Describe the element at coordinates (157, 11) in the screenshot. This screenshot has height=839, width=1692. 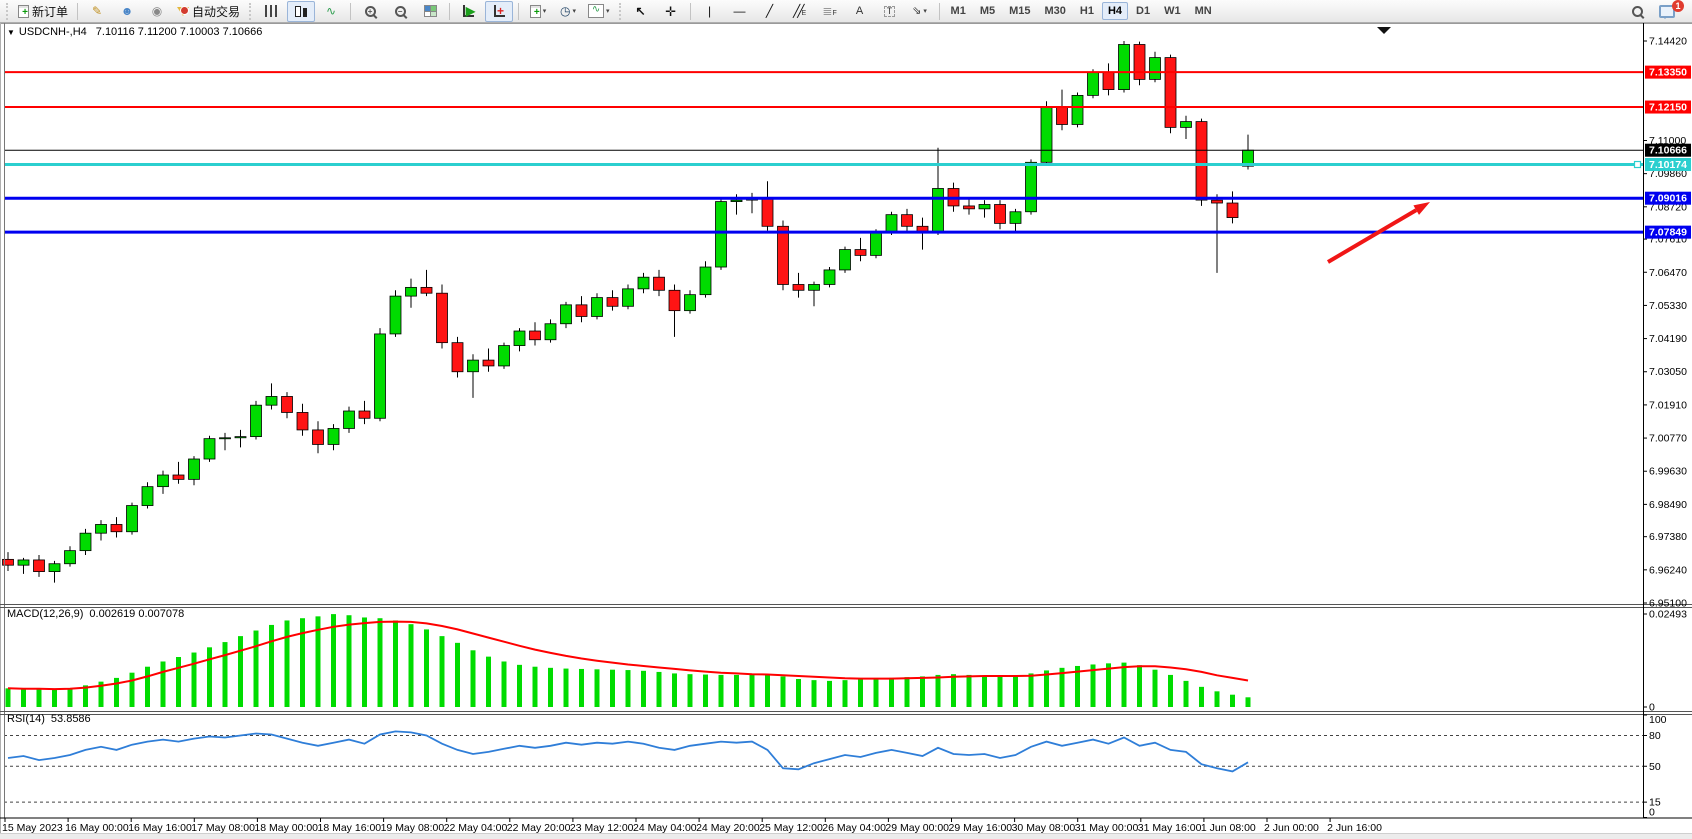
I see `signals-button: ◉` at that location.